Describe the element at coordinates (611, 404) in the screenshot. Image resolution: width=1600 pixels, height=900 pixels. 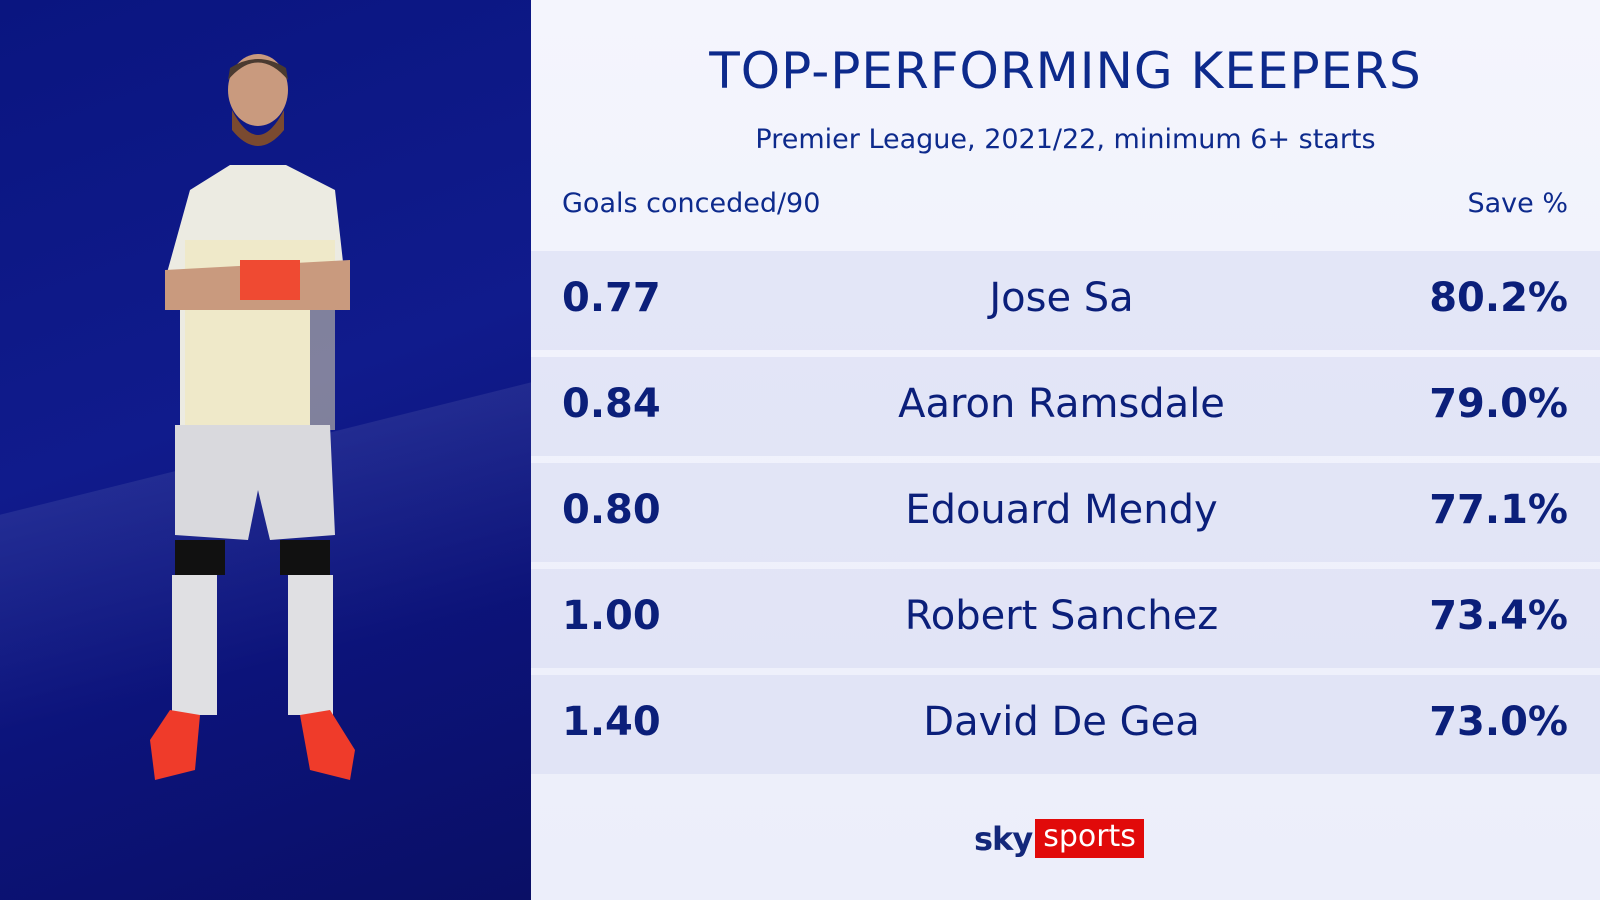
I see `goals-conceded-value: 0.84` at that location.